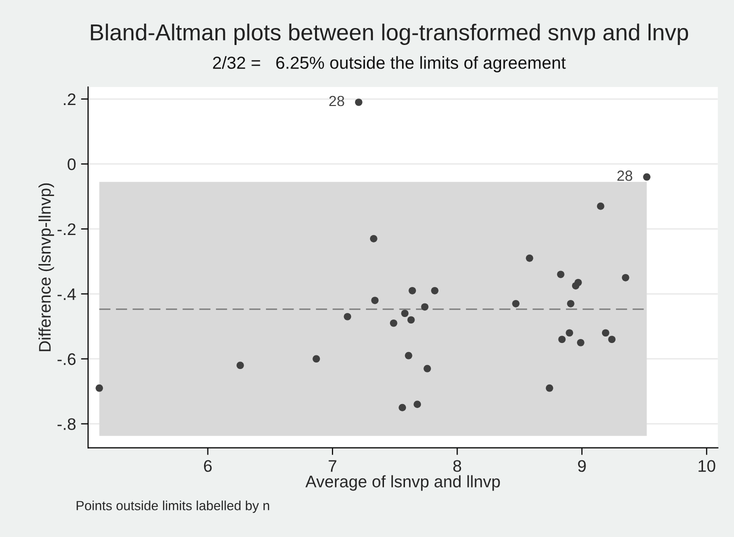 Image resolution: width=734 pixels, height=537 pixels. What do you see at coordinates (67, 359) in the screenshot?
I see `y-tick-label: -.6` at bounding box center [67, 359].